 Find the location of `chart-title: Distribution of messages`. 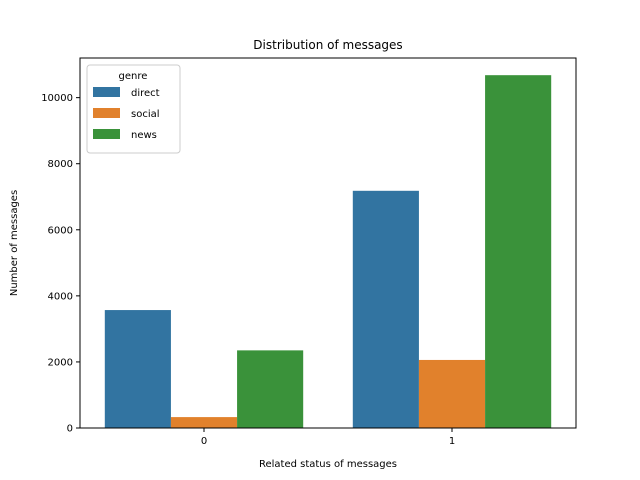

chart-title: Distribution of messages is located at coordinates (327, 45).